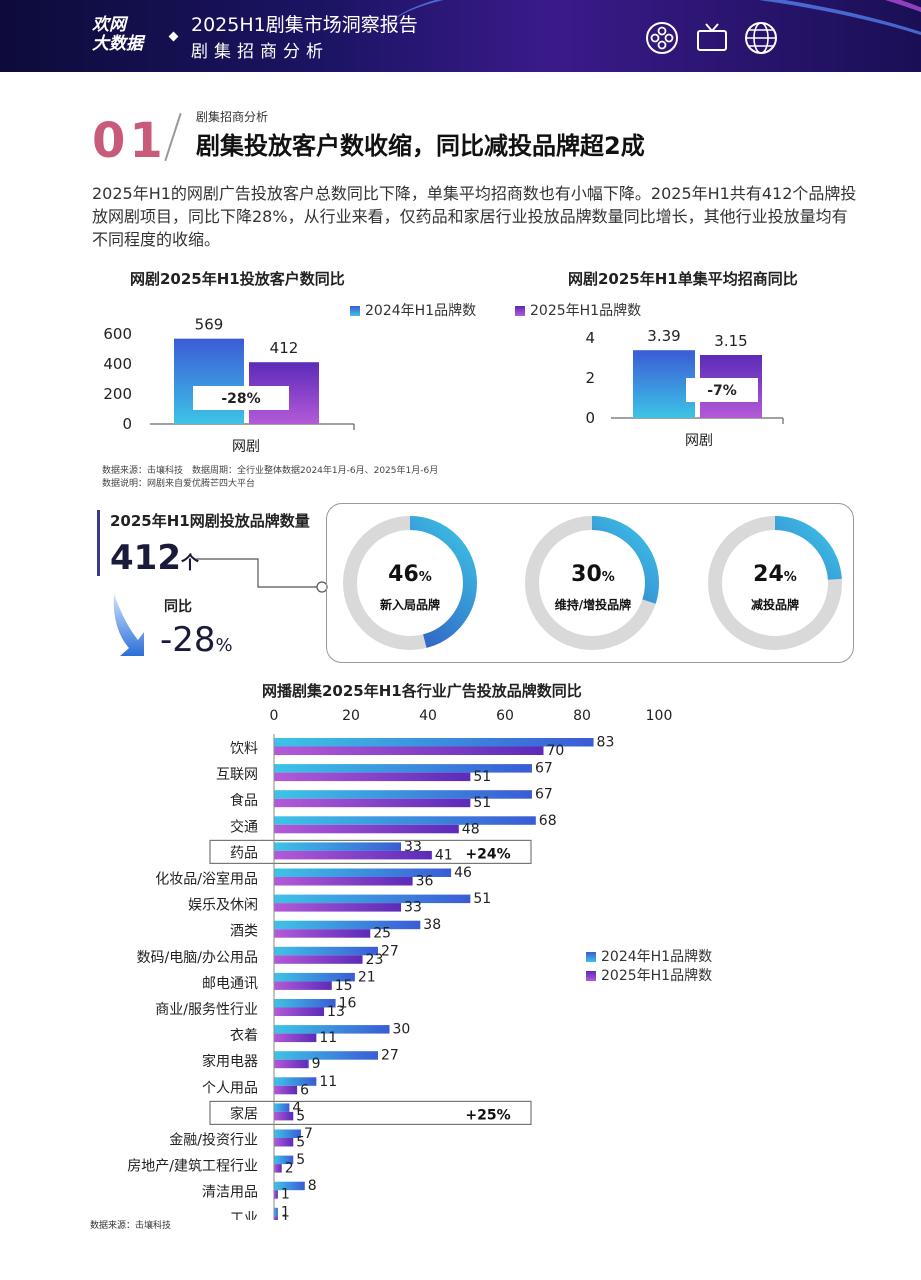  What do you see at coordinates (179, 484) in the screenshot?
I see `source-explanation: 数据说明：网剧来自爱优腾芒四大平台` at bounding box center [179, 484].